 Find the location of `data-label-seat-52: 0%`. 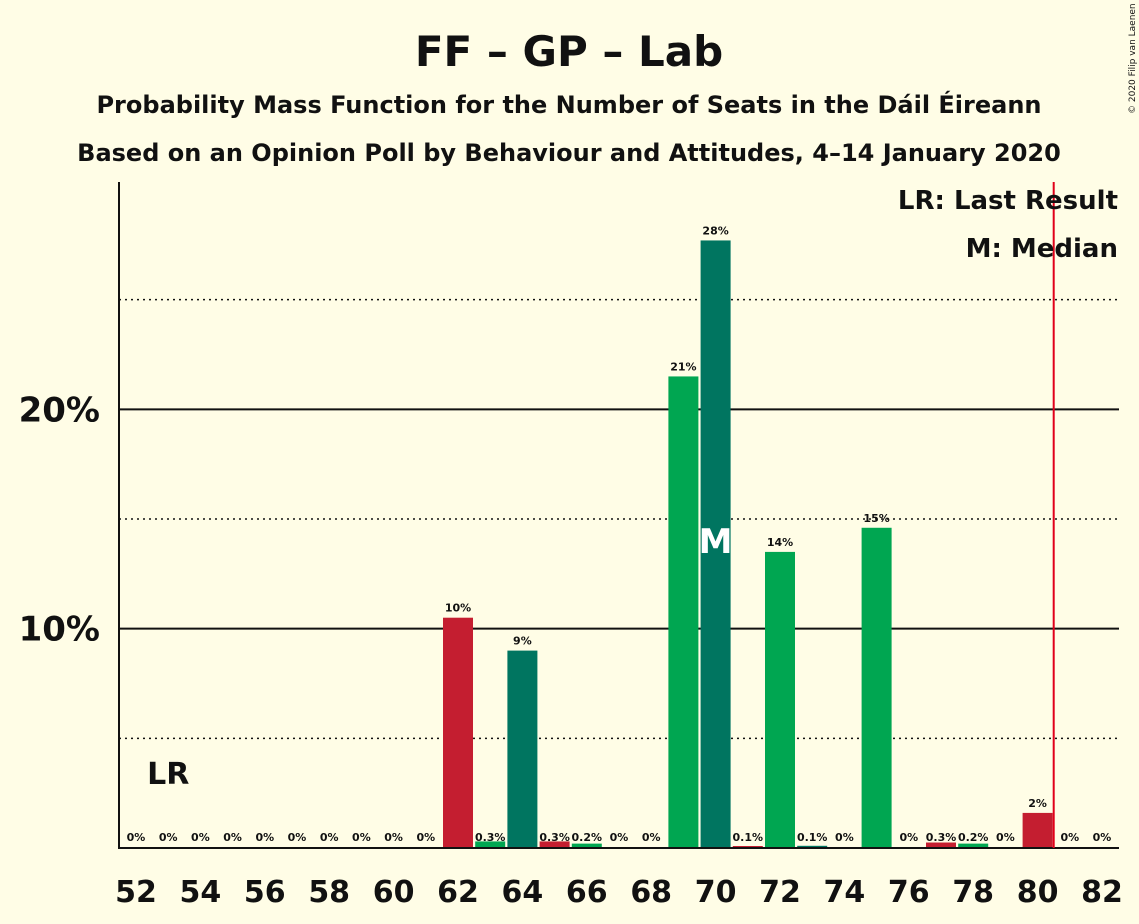

data-label-seat-52: 0% is located at coordinates (136, 837).